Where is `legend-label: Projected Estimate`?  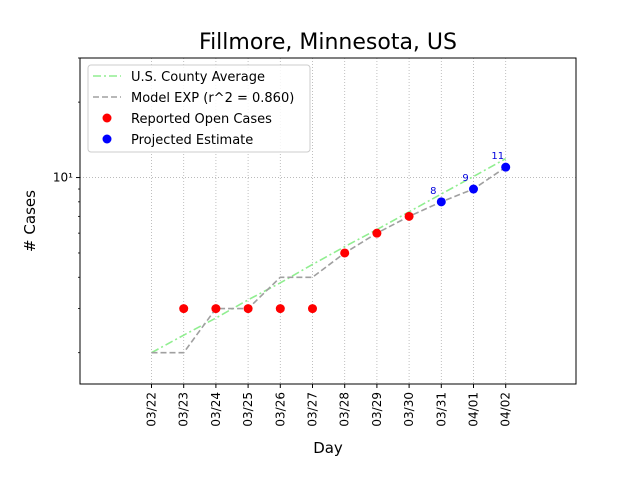 legend-label: Projected Estimate is located at coordinates (192, 140).